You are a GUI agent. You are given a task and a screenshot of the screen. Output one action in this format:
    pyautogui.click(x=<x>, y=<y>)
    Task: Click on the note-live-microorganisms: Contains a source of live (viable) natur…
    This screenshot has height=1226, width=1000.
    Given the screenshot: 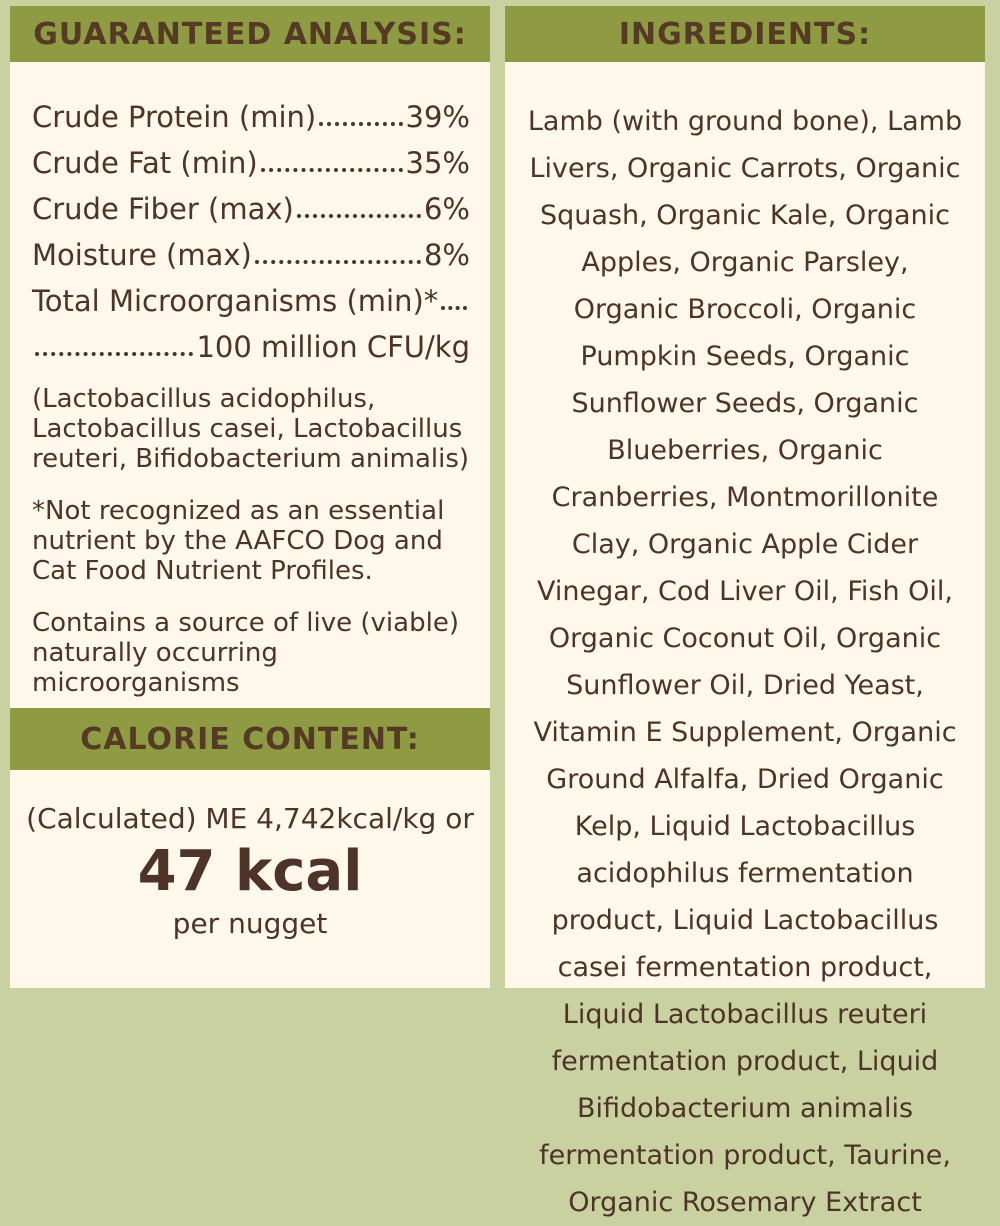 What is the action you would take?
    pyautogui.click(x=245, y=653)
    